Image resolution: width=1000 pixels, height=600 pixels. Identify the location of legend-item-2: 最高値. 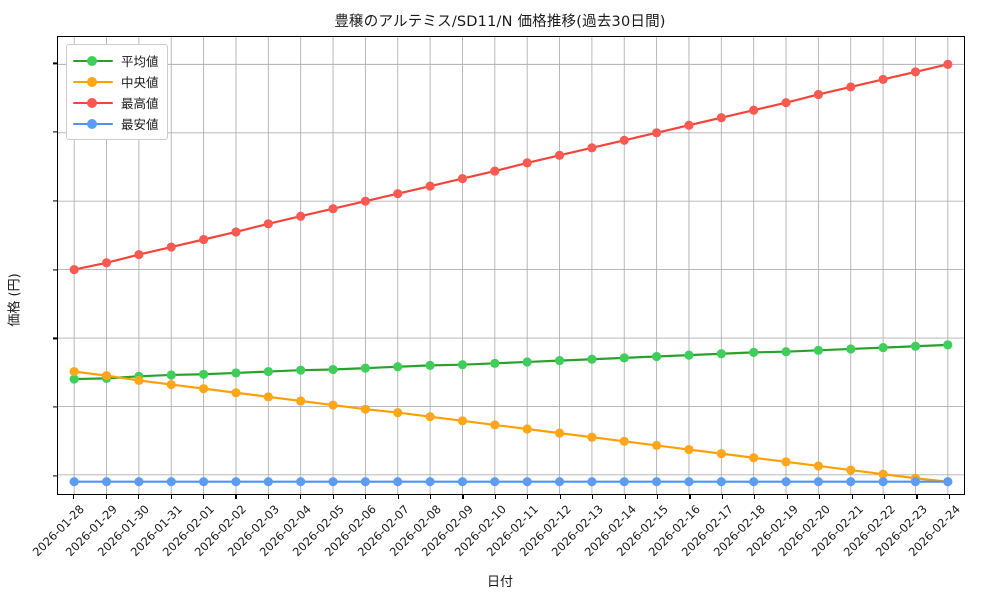
(116, 102).